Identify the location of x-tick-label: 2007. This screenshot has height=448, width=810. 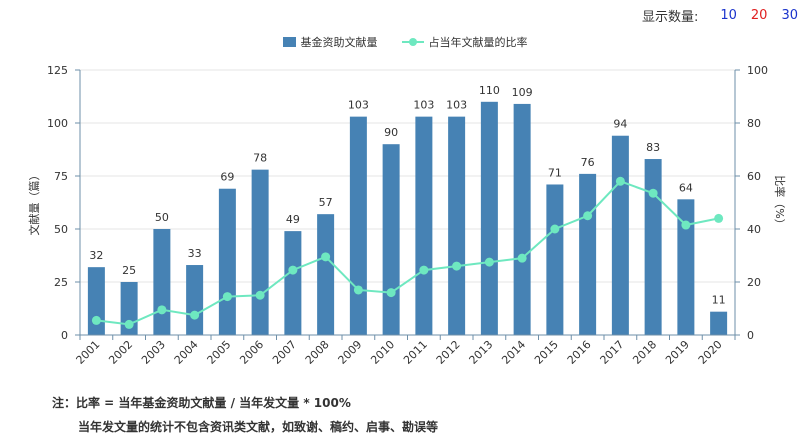
(284, 352).